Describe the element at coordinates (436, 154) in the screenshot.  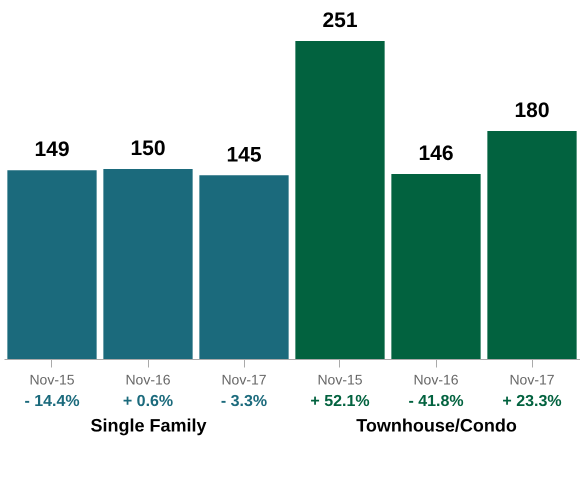
I see `data-label: 146` at that location.